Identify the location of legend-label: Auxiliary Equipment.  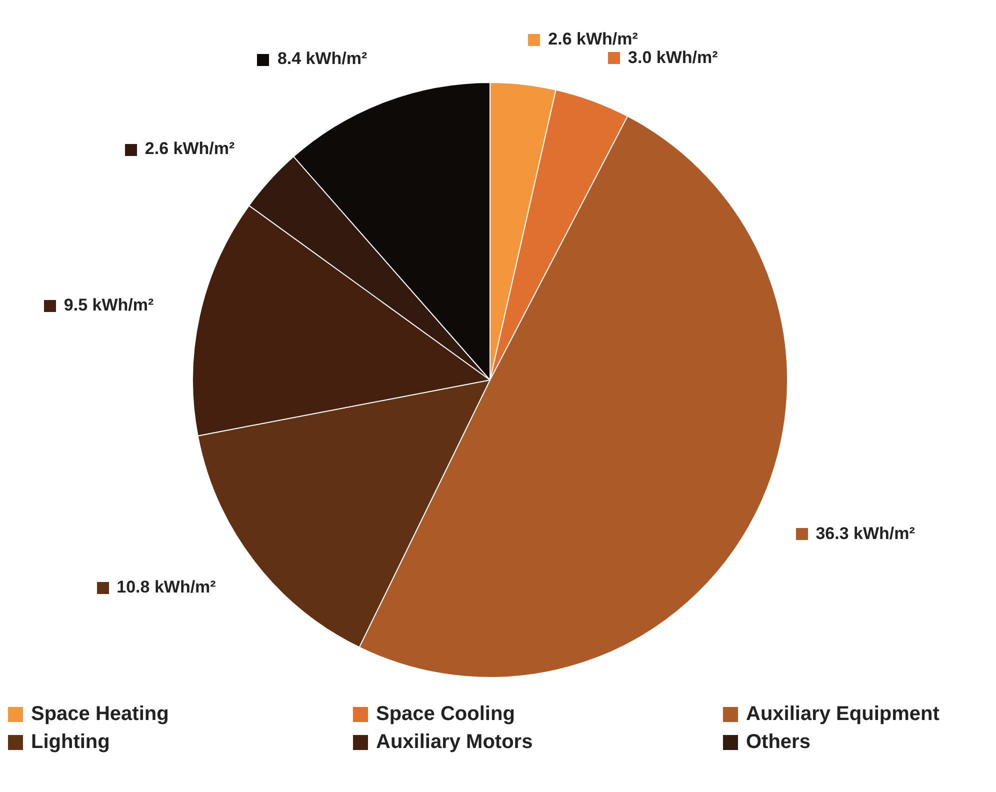
(842, 714).